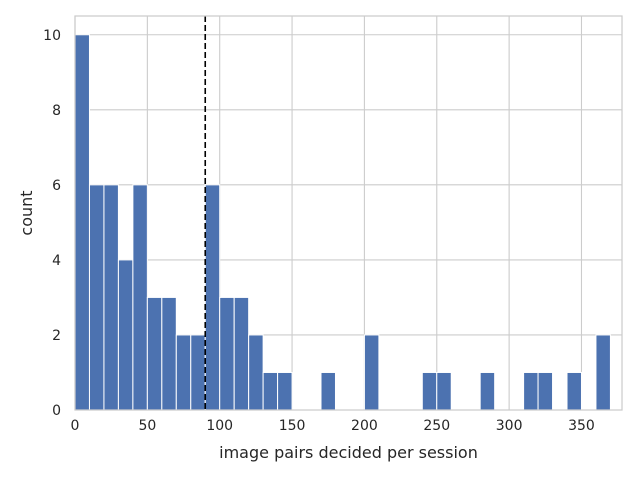  What do you see at coordinates (292, 426) in the screenshot?
I see `x-tick-label: 150` at bounding box center [292, 426].